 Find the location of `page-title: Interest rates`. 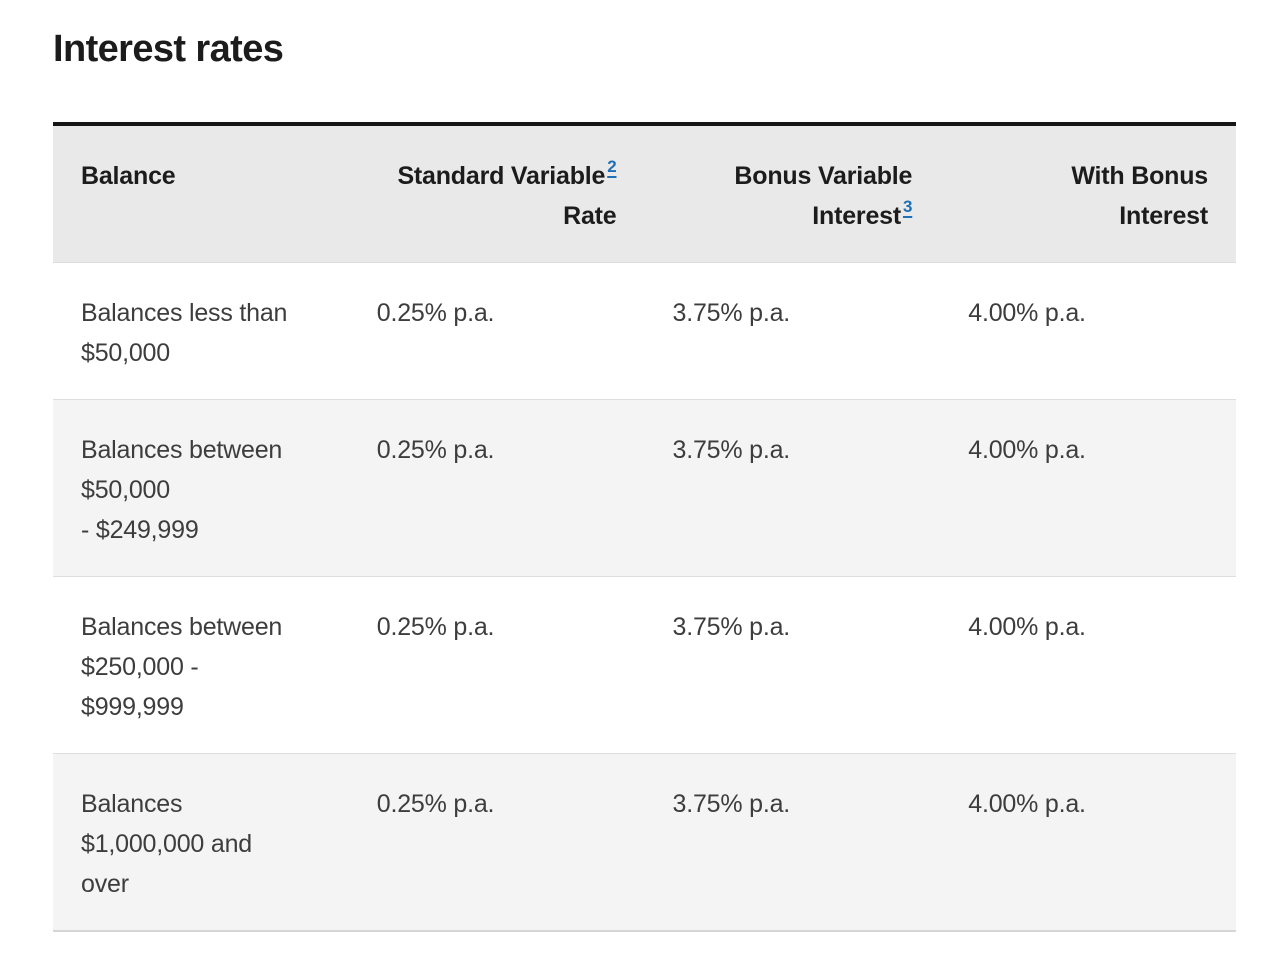

page-title: Interest rates is located at coordinates (168, 49).